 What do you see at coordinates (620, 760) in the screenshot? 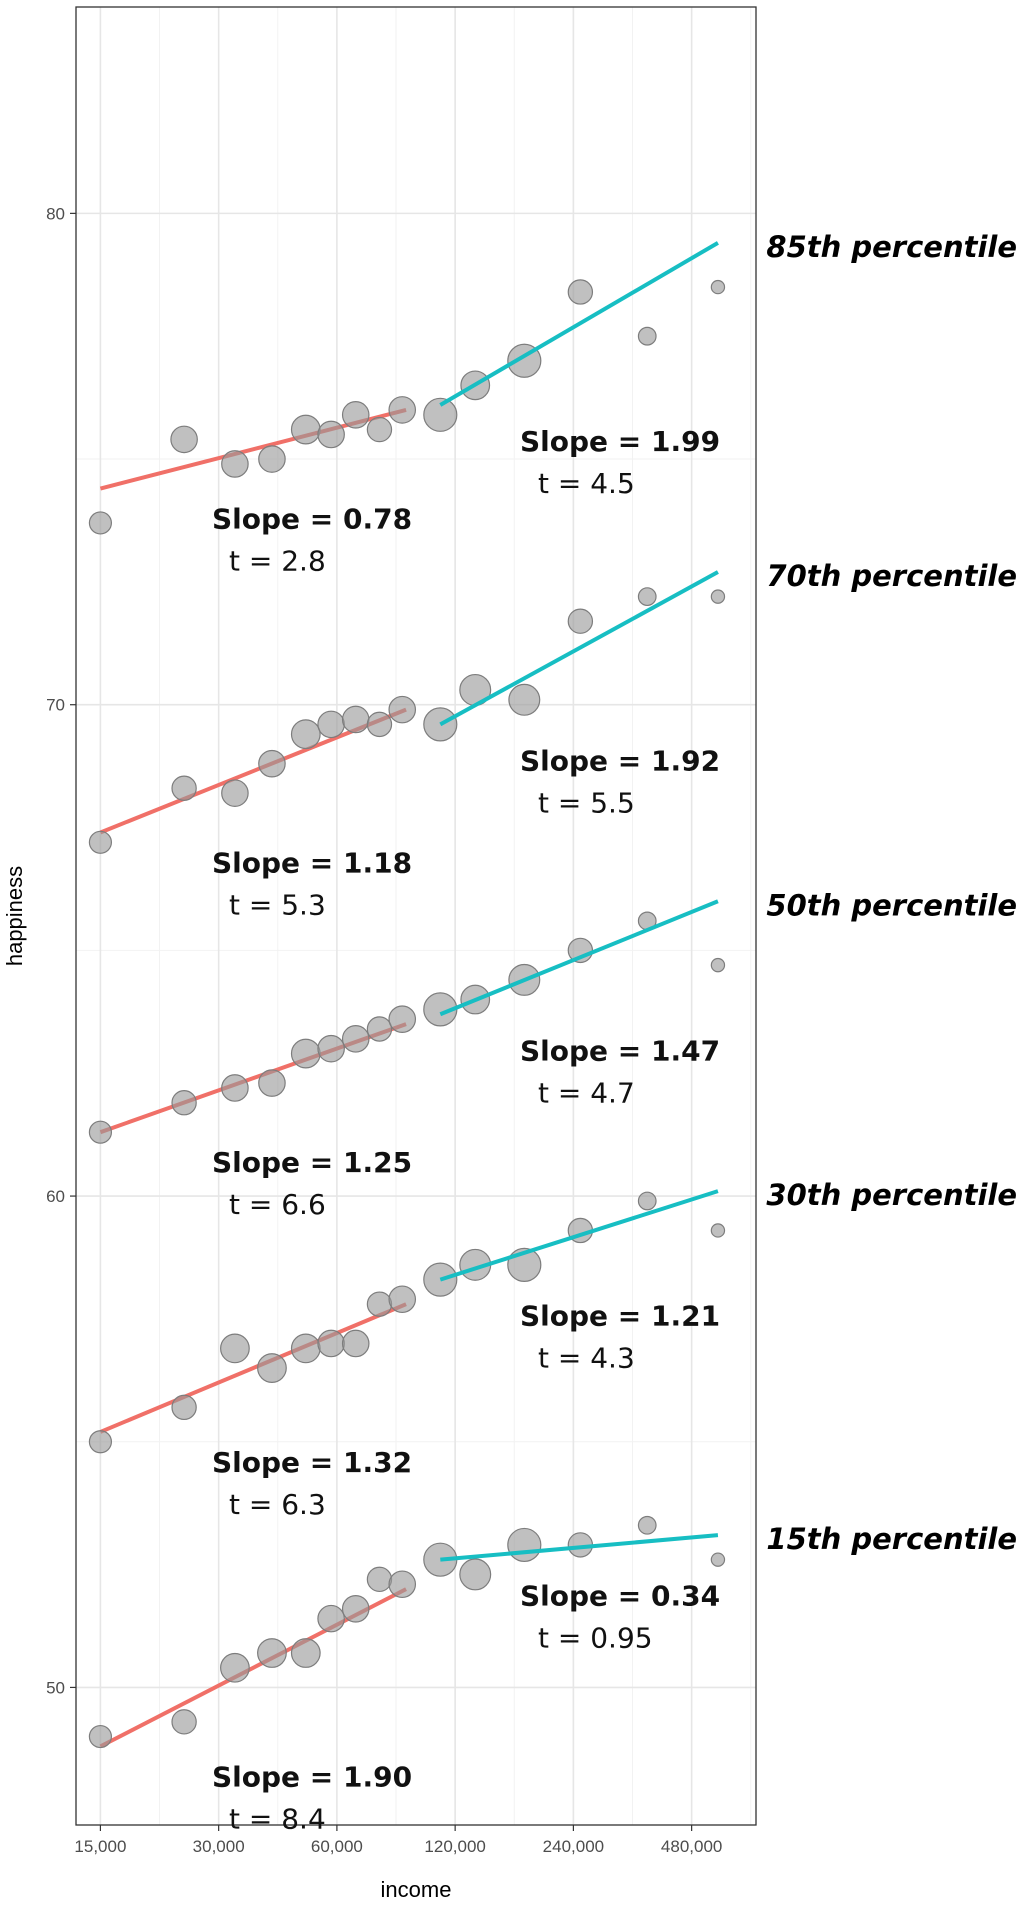
I see `slope-label-high: Slope = 1.92` at bounding box center [620, 760].